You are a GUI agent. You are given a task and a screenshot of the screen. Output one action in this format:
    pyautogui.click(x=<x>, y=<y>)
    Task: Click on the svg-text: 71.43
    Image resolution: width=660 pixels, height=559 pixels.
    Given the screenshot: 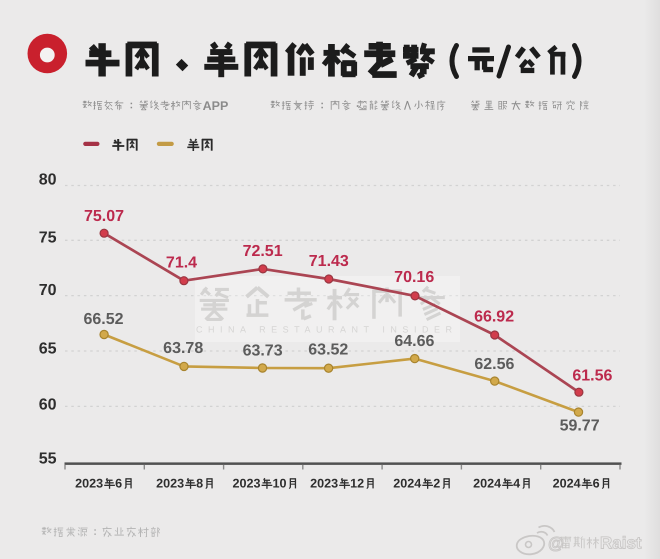 What is the action you would take?
    pyautogui.click(x=329, y=261)
    